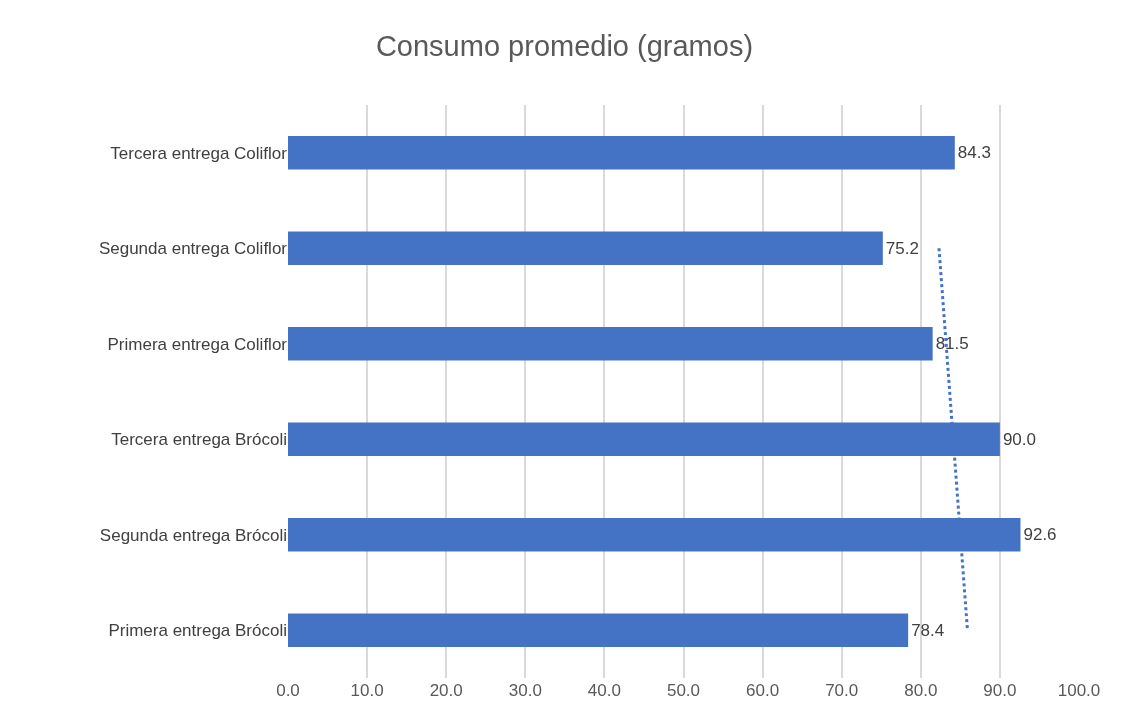  I want to click on x-tick-label: 40.0, so click(604, 690).